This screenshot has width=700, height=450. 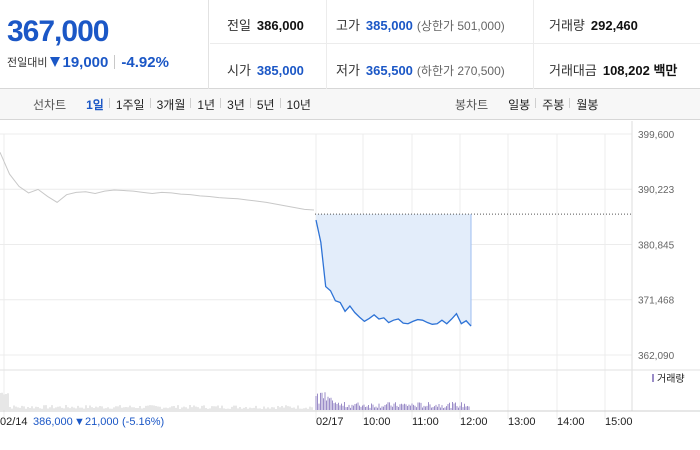 What do you see at coordinates (425, 422) in the screenshot?
I see `x-tick-label: 11:00` at bounding box center [425, 422].